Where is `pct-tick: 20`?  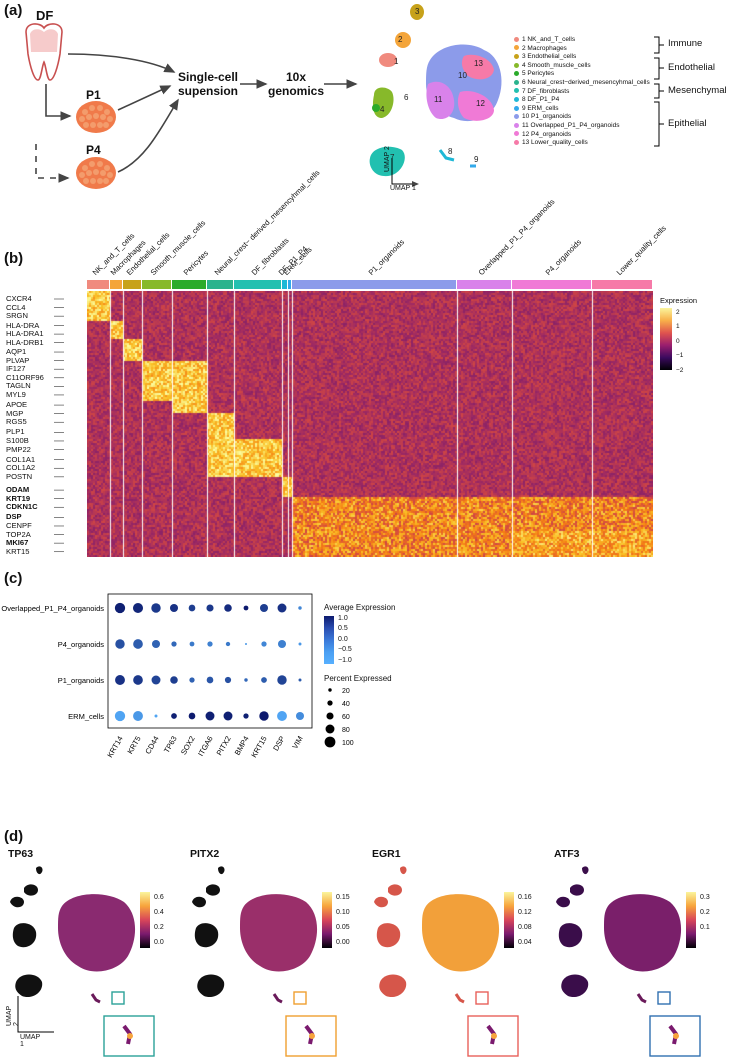 pct-tick: 20 is located at coordinates (346, 691).